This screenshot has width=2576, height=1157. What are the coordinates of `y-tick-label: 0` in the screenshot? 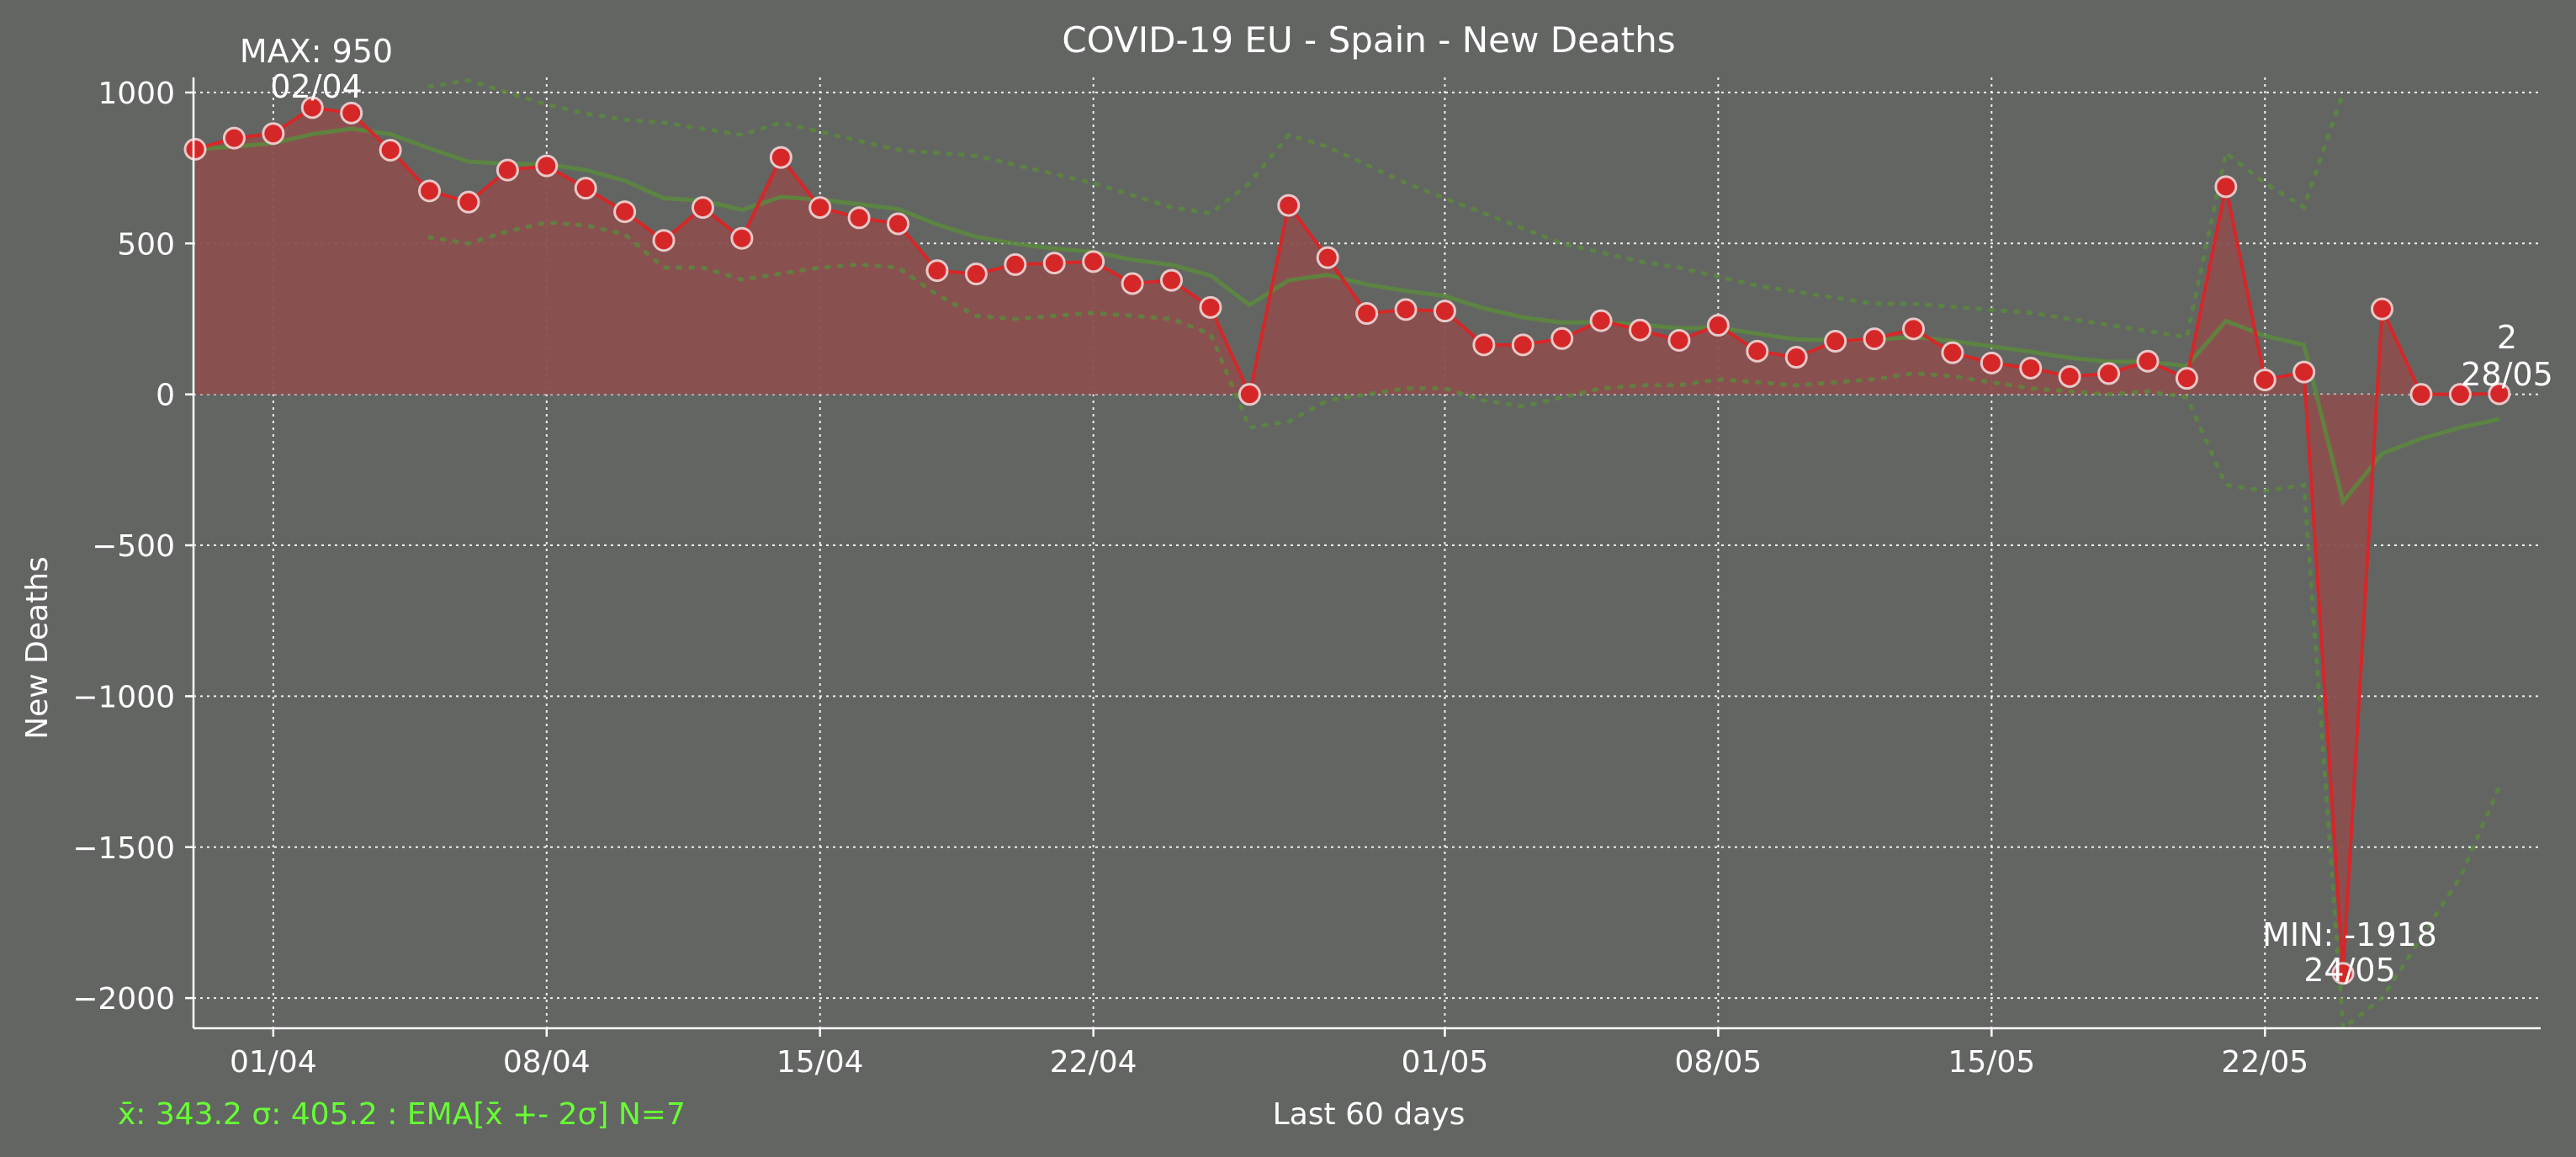 It's located at (165, 396).